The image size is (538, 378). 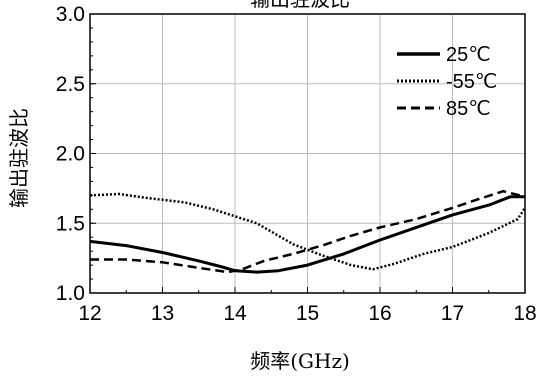 I want to click on x-tick-label: 17, so click(x=452, y=313).